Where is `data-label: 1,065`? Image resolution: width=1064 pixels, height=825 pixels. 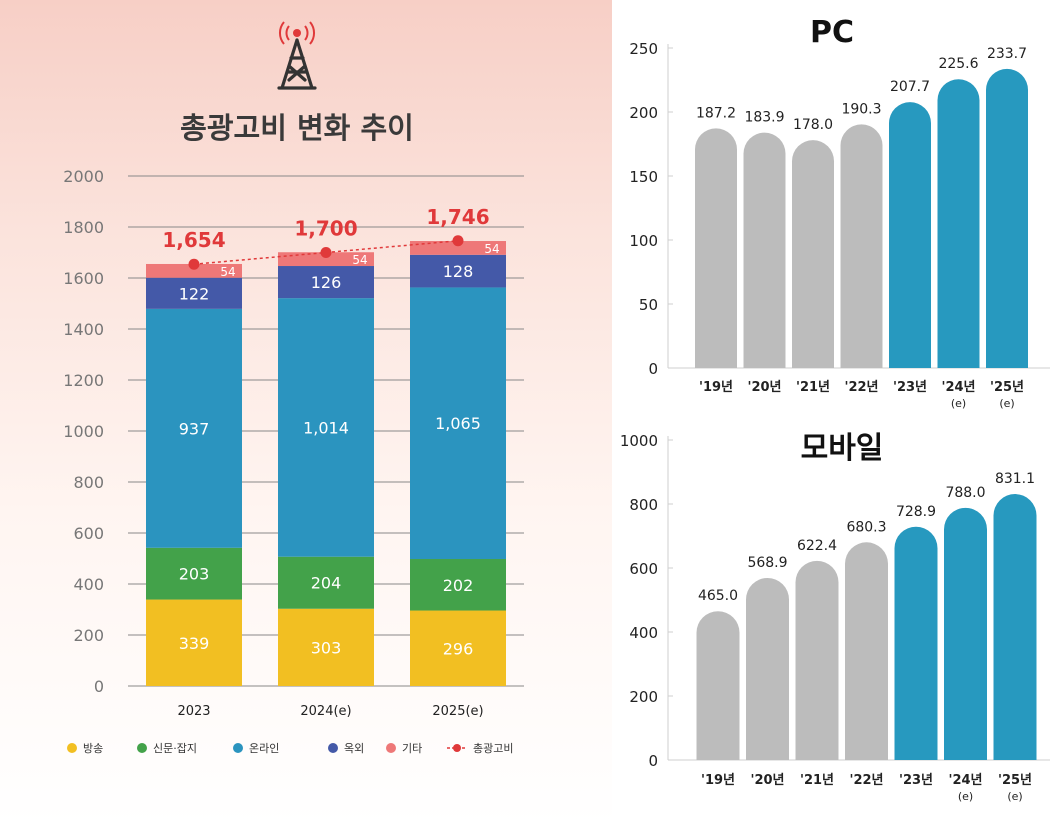
data-label: 1,065 is located at coordinates (458, 423).